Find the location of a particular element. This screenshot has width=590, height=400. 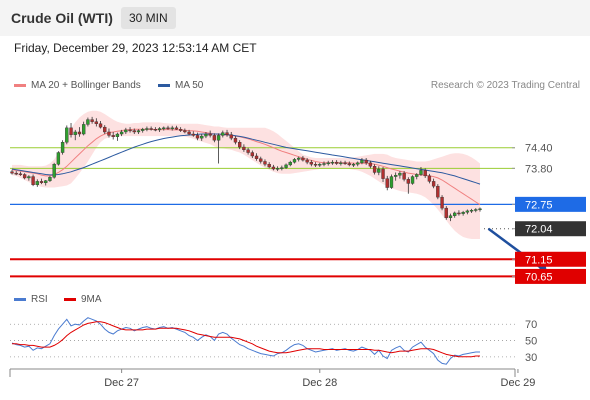

ma20-swatch is located at coordinates (20, 85).